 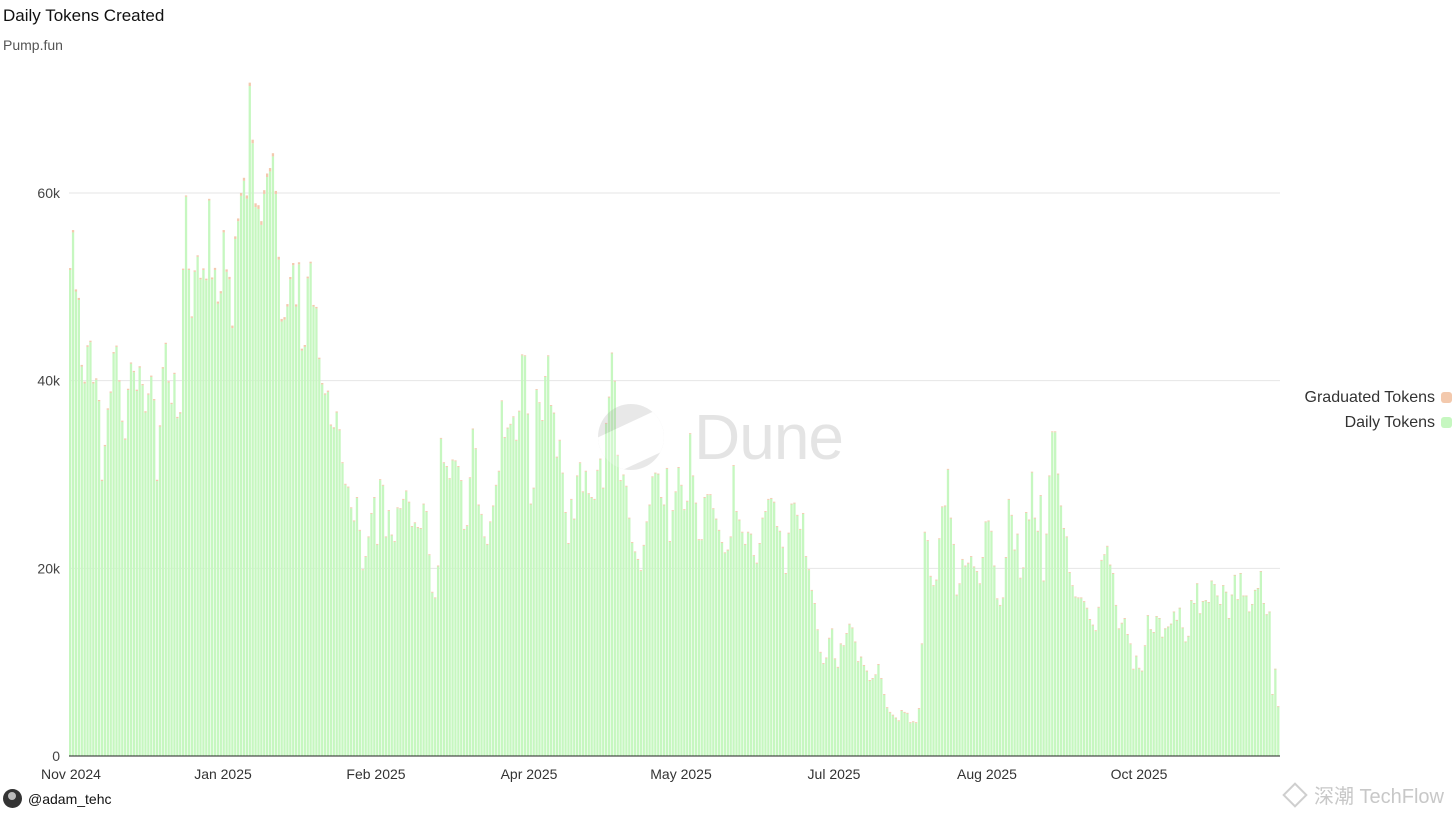 What do you see at coordinates (1378, 422) in the screenshot?
I see `legend-item-daily: Daily Tokens` at bounding box center [1378, 422].